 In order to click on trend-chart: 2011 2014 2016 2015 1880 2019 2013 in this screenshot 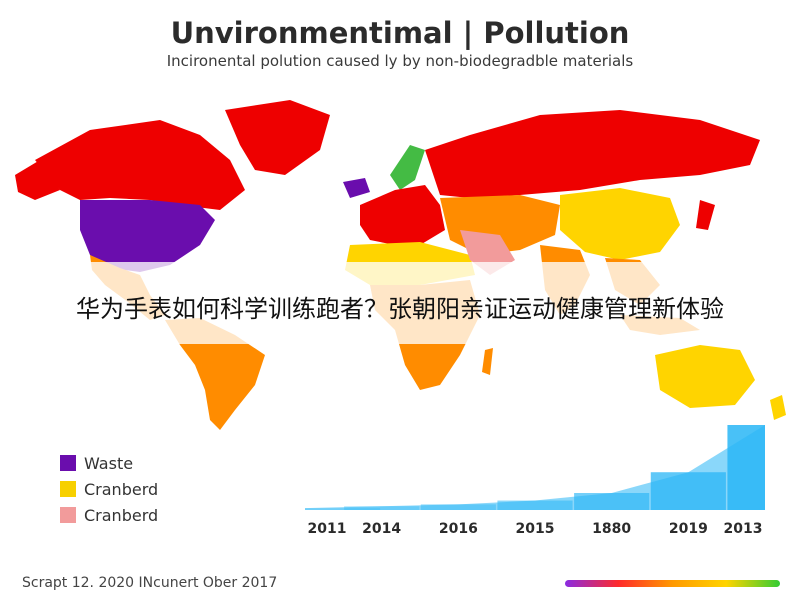, I will do `click(535, 481)`.